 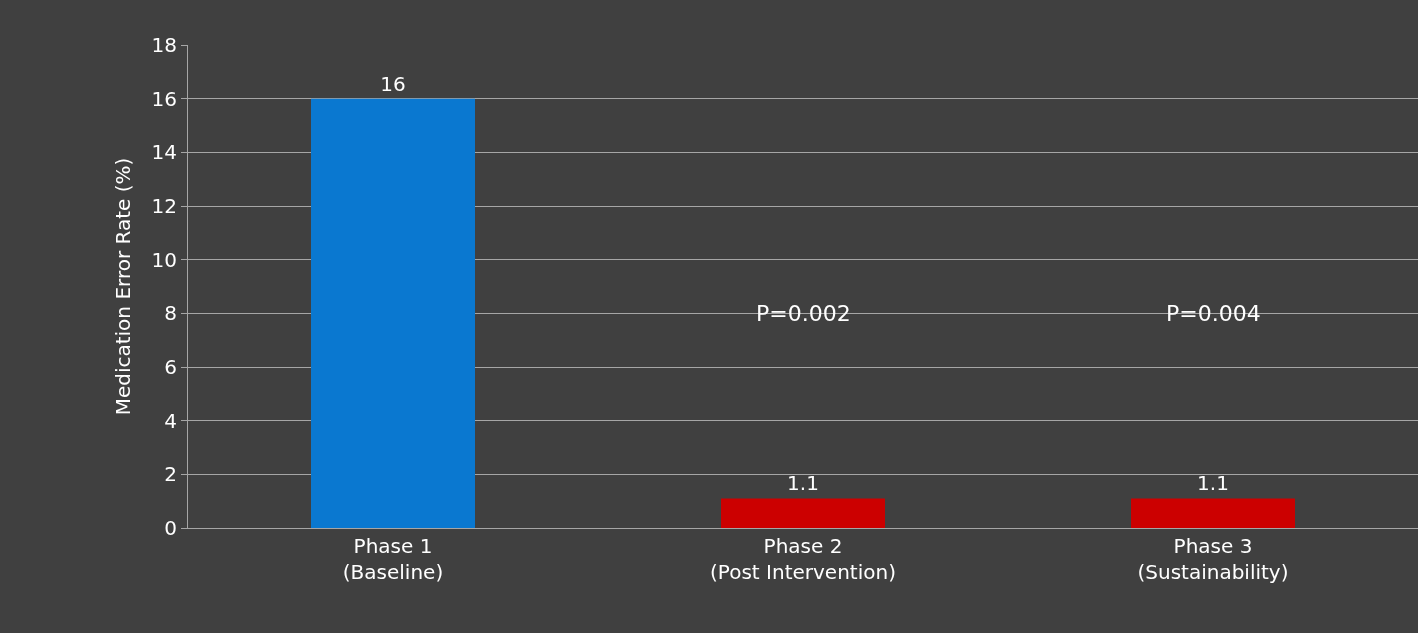 I want to click on y-tick-label: 18, so click(x=164, y=45).